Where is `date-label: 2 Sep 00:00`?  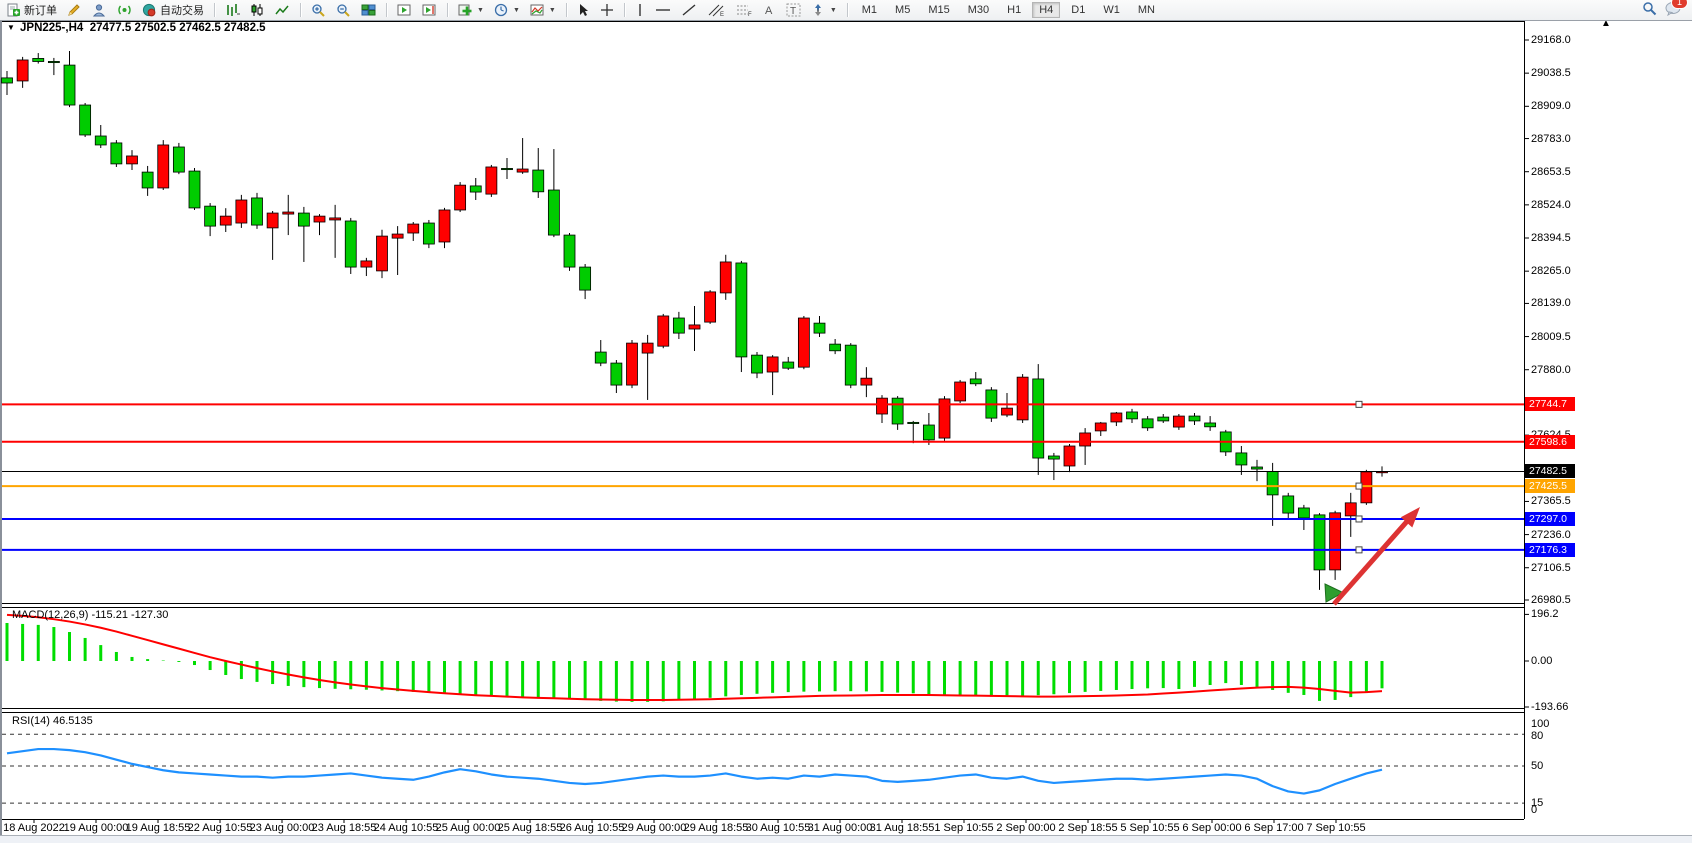
date-label: 2 Sep 00:00 is located at coordinates (1026, 828).